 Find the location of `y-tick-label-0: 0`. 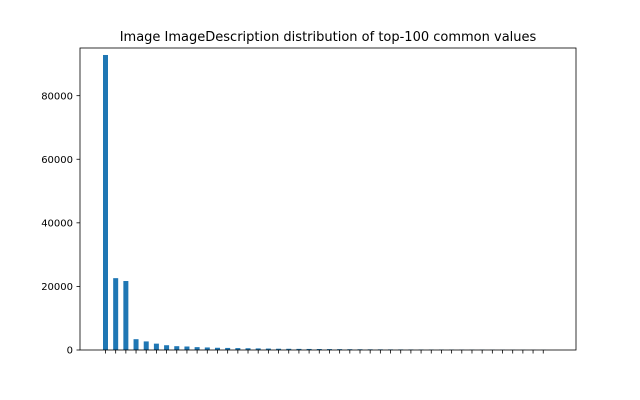

y-tick-label-0: 0 is located at coordinates (70, 351).